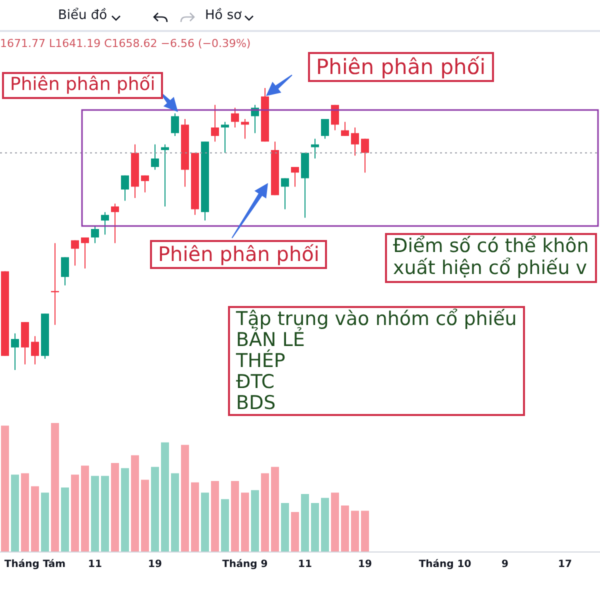 This screenshot has height=600, width=600. What do you see at coordinates (401, 67) in the screenshot?
I see `text: Phiên phân phối` at bounding box center [401, 67].